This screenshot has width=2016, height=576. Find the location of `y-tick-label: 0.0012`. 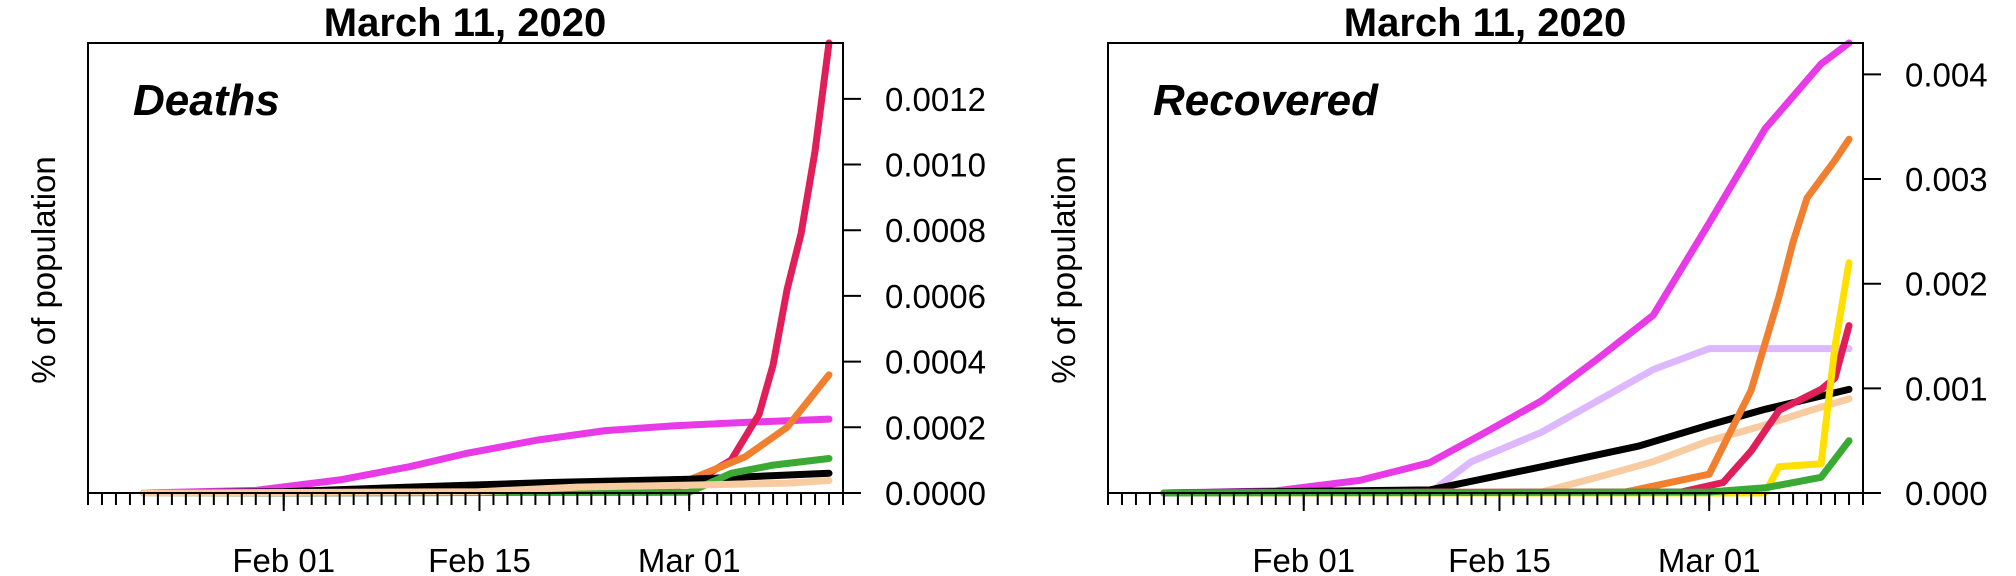

y-tick-label: 0.0012 is located at coordinates (935, 99).